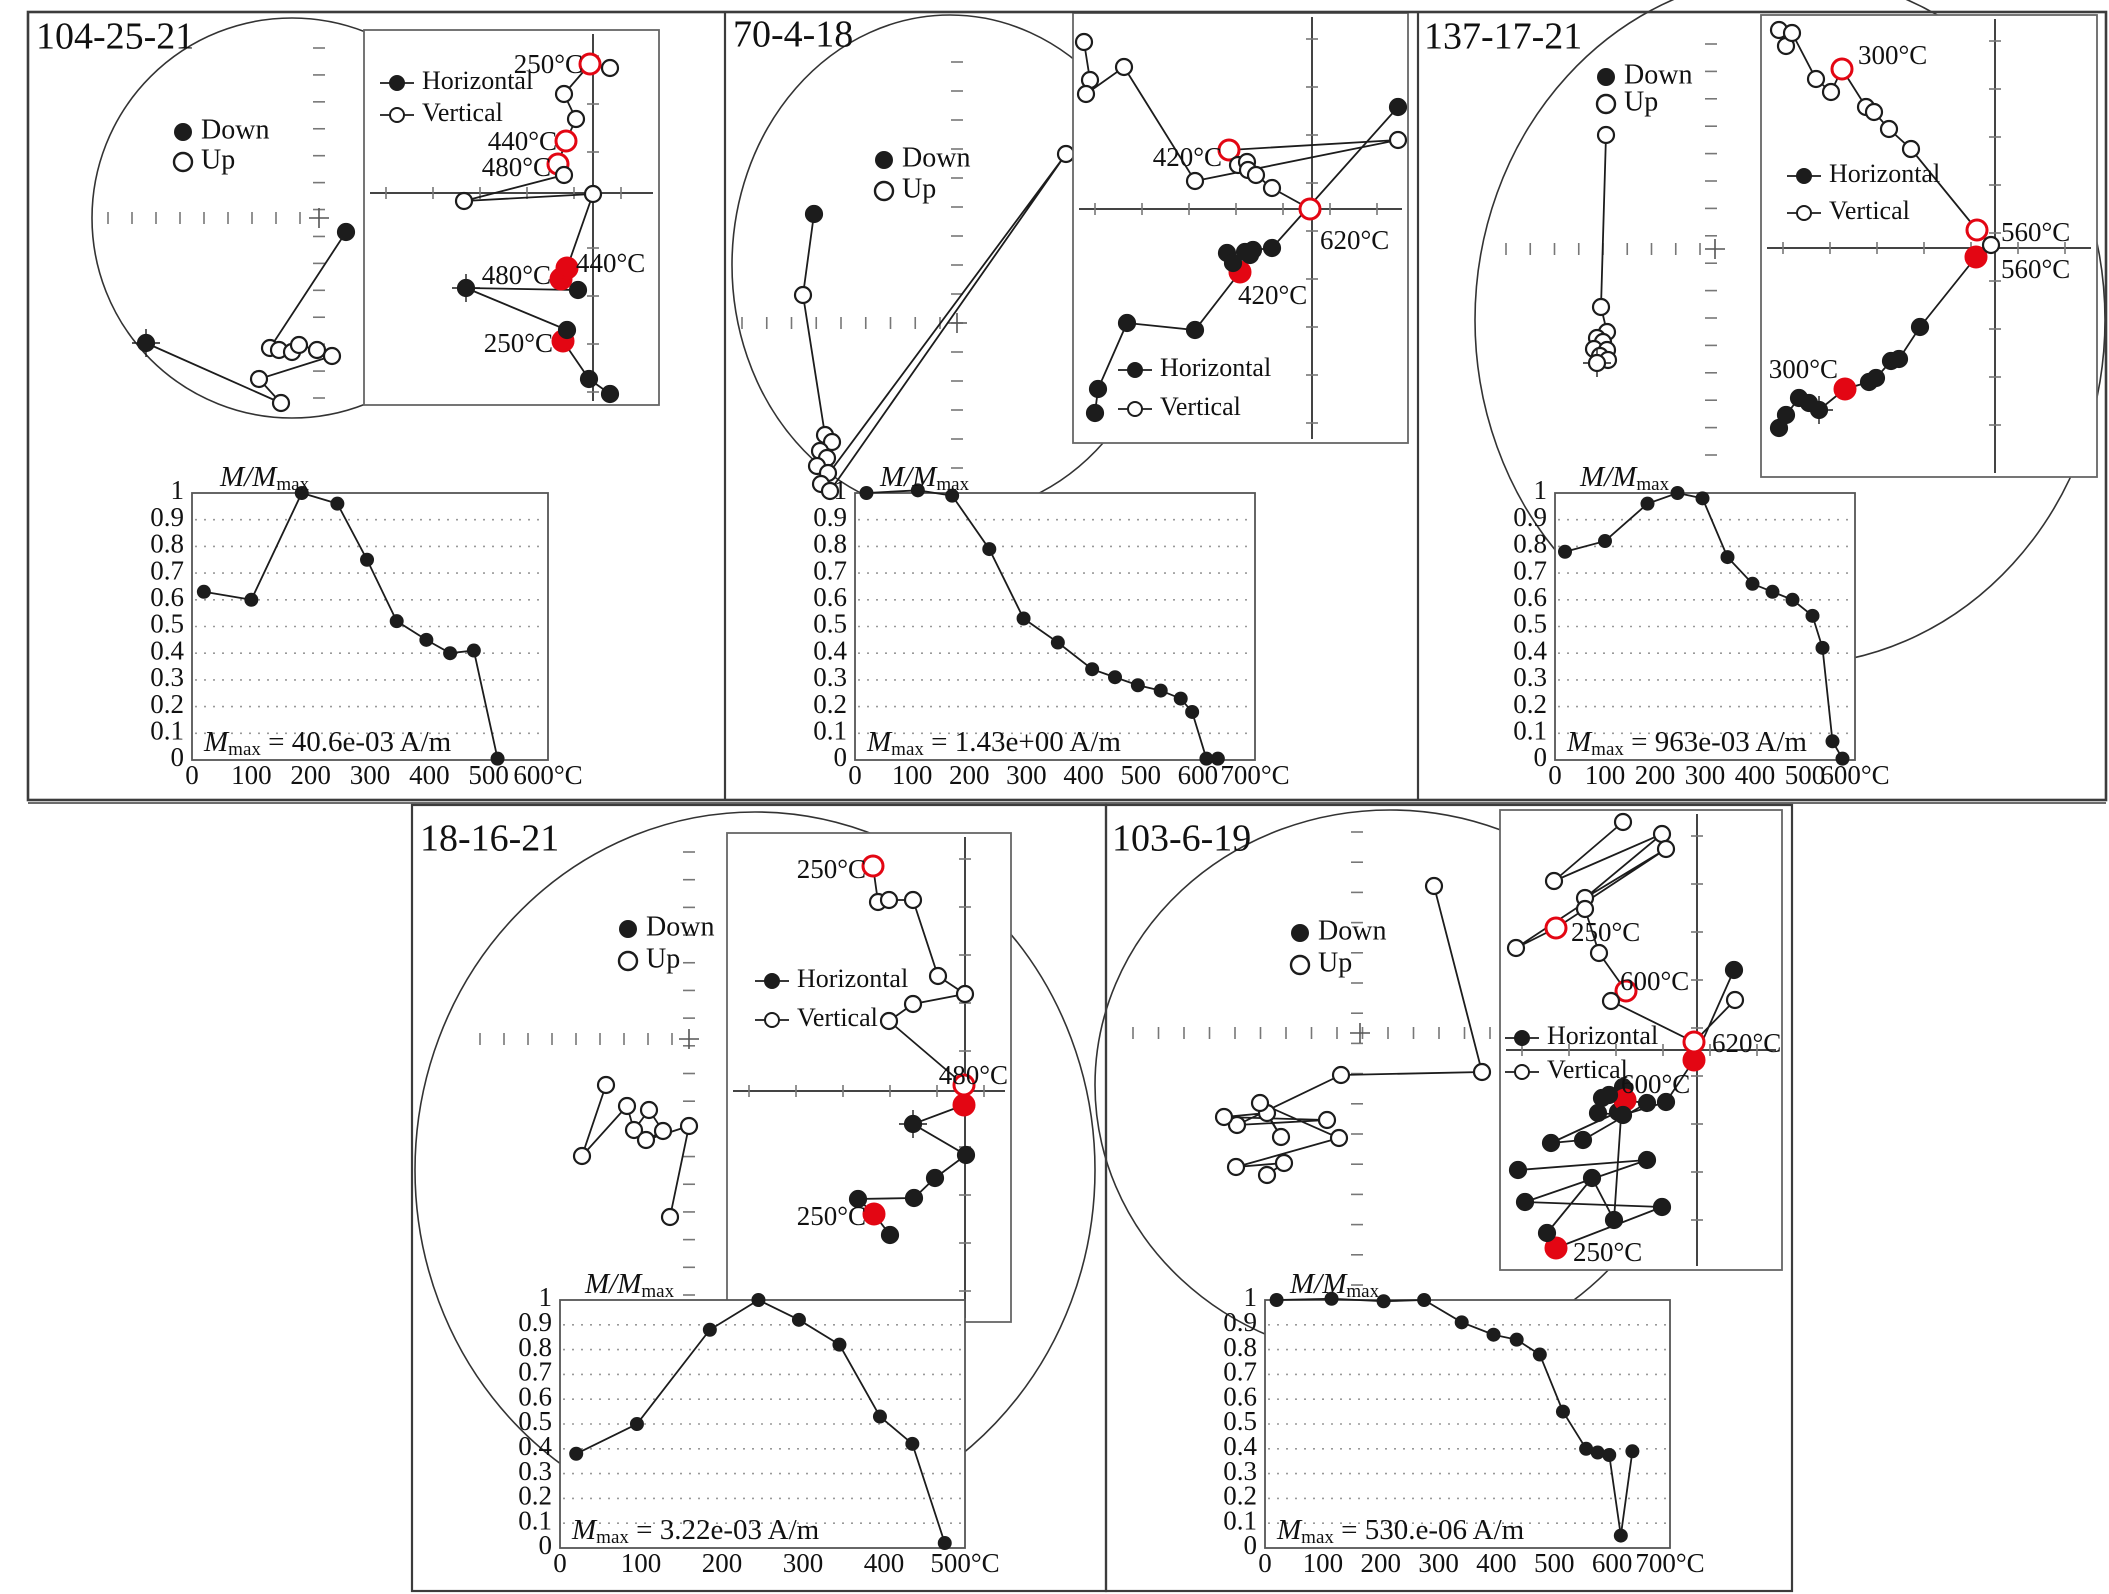 The width and height of the screenshot is (2109, 1594). I want to click on temp-label: 600°C, so click(1654, 981).